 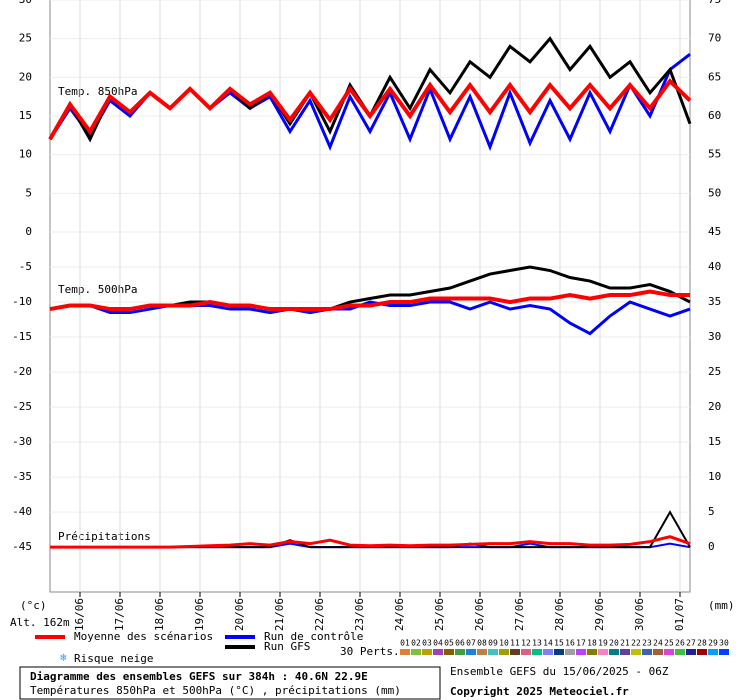 I want to click on snow-icon: ❄, so click(x=63, y=657).